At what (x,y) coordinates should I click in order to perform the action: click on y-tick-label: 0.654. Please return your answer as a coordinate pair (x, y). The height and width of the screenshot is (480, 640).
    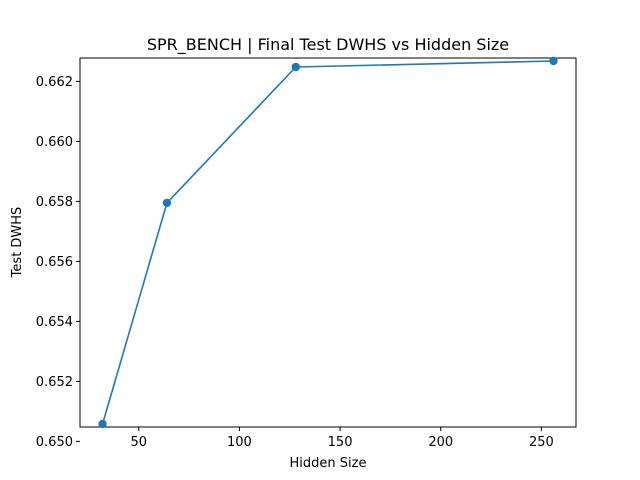
    Looking at the image, I should click on (54, 322).